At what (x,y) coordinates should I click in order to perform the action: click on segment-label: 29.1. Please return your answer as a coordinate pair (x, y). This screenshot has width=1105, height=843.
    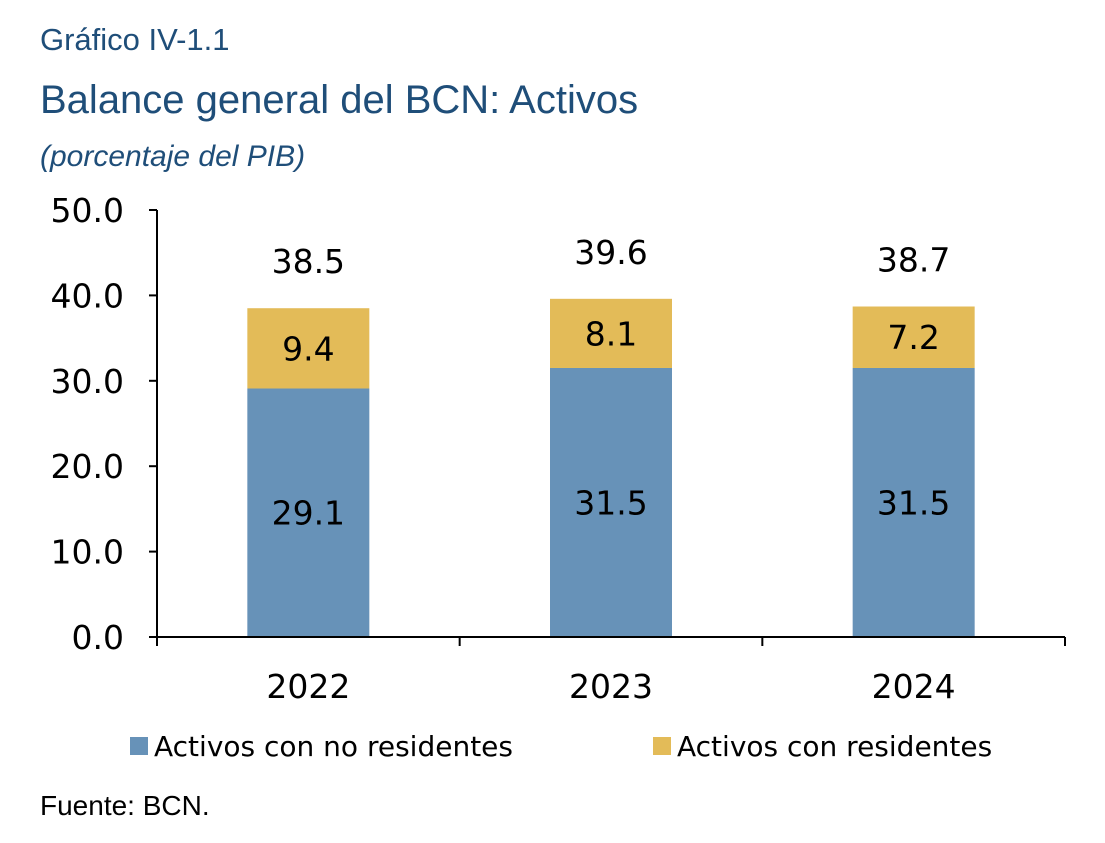
    Looking at the image, I should click on (308, 513).